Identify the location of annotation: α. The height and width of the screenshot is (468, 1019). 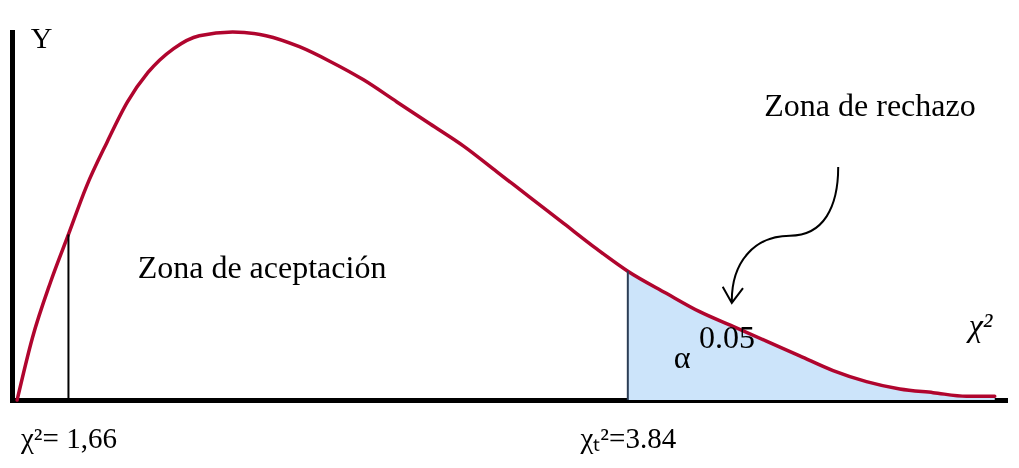
(682, 357).